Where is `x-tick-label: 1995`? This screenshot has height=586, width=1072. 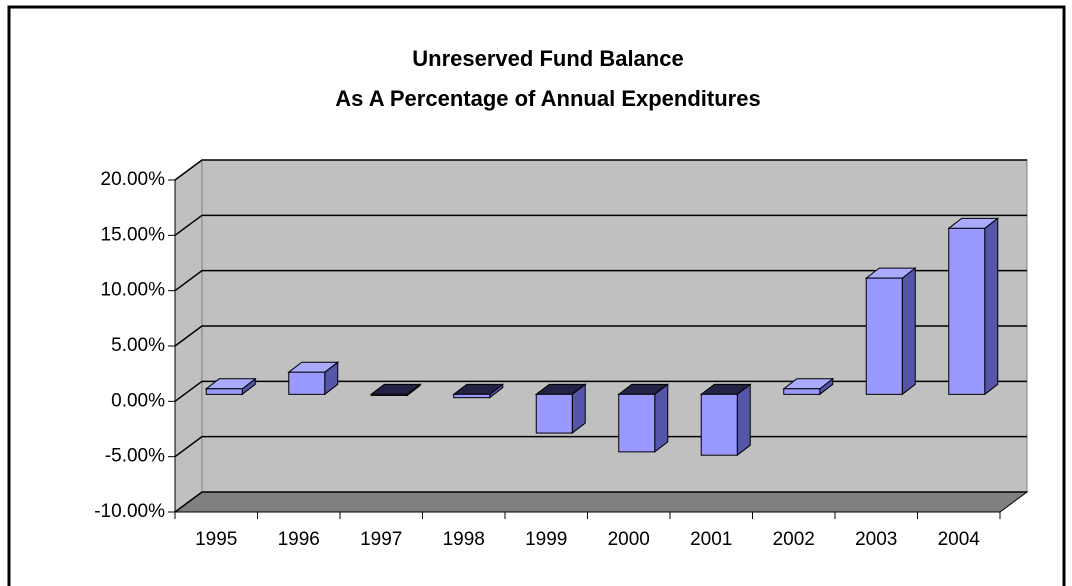
x-tick-label: 1995 is located at coordinates (216, 539).